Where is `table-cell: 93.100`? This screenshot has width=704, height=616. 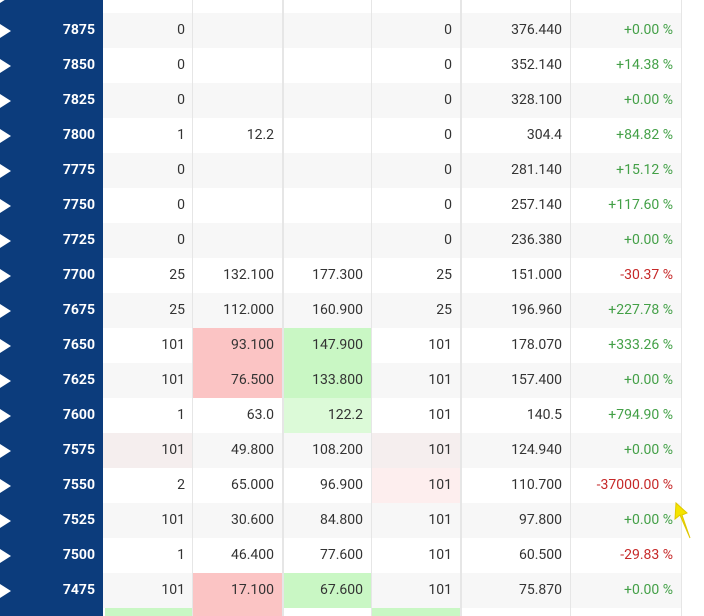 table-cell: 93.100 is located at coordinates (237, 345).